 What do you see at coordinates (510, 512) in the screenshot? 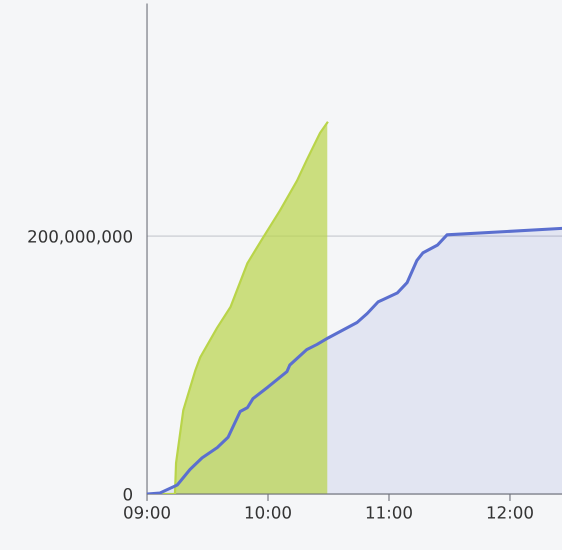
I see `x-tick-label: 12:00` at bounding box center [510, 512].